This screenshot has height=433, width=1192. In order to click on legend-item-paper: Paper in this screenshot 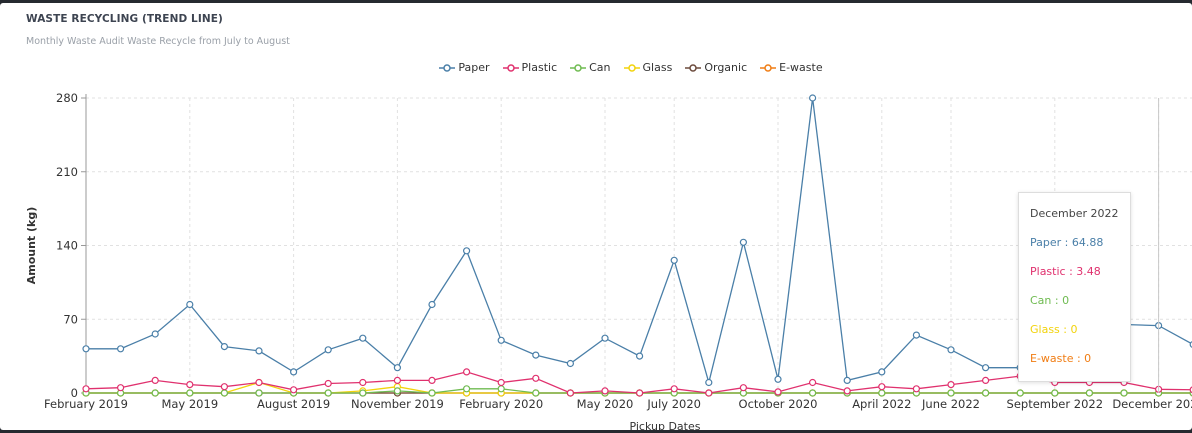, I will do `click(464, 67)`.